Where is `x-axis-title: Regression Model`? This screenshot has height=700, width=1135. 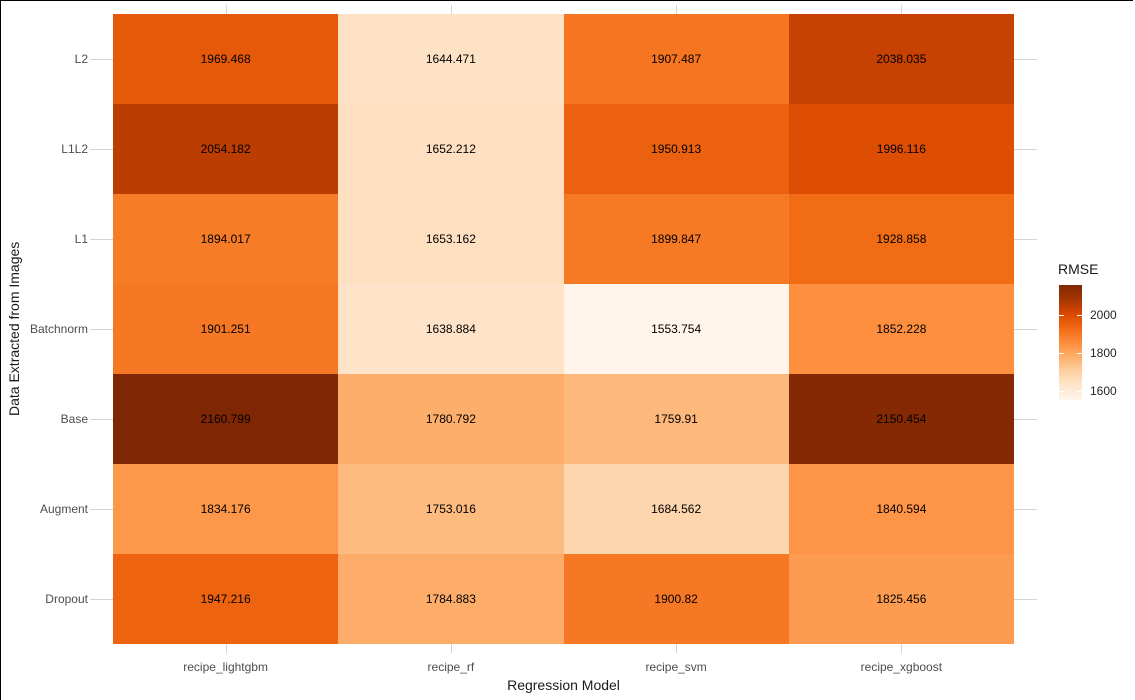 x-axis-title: Regression Model is located at coordinates (563, 685).